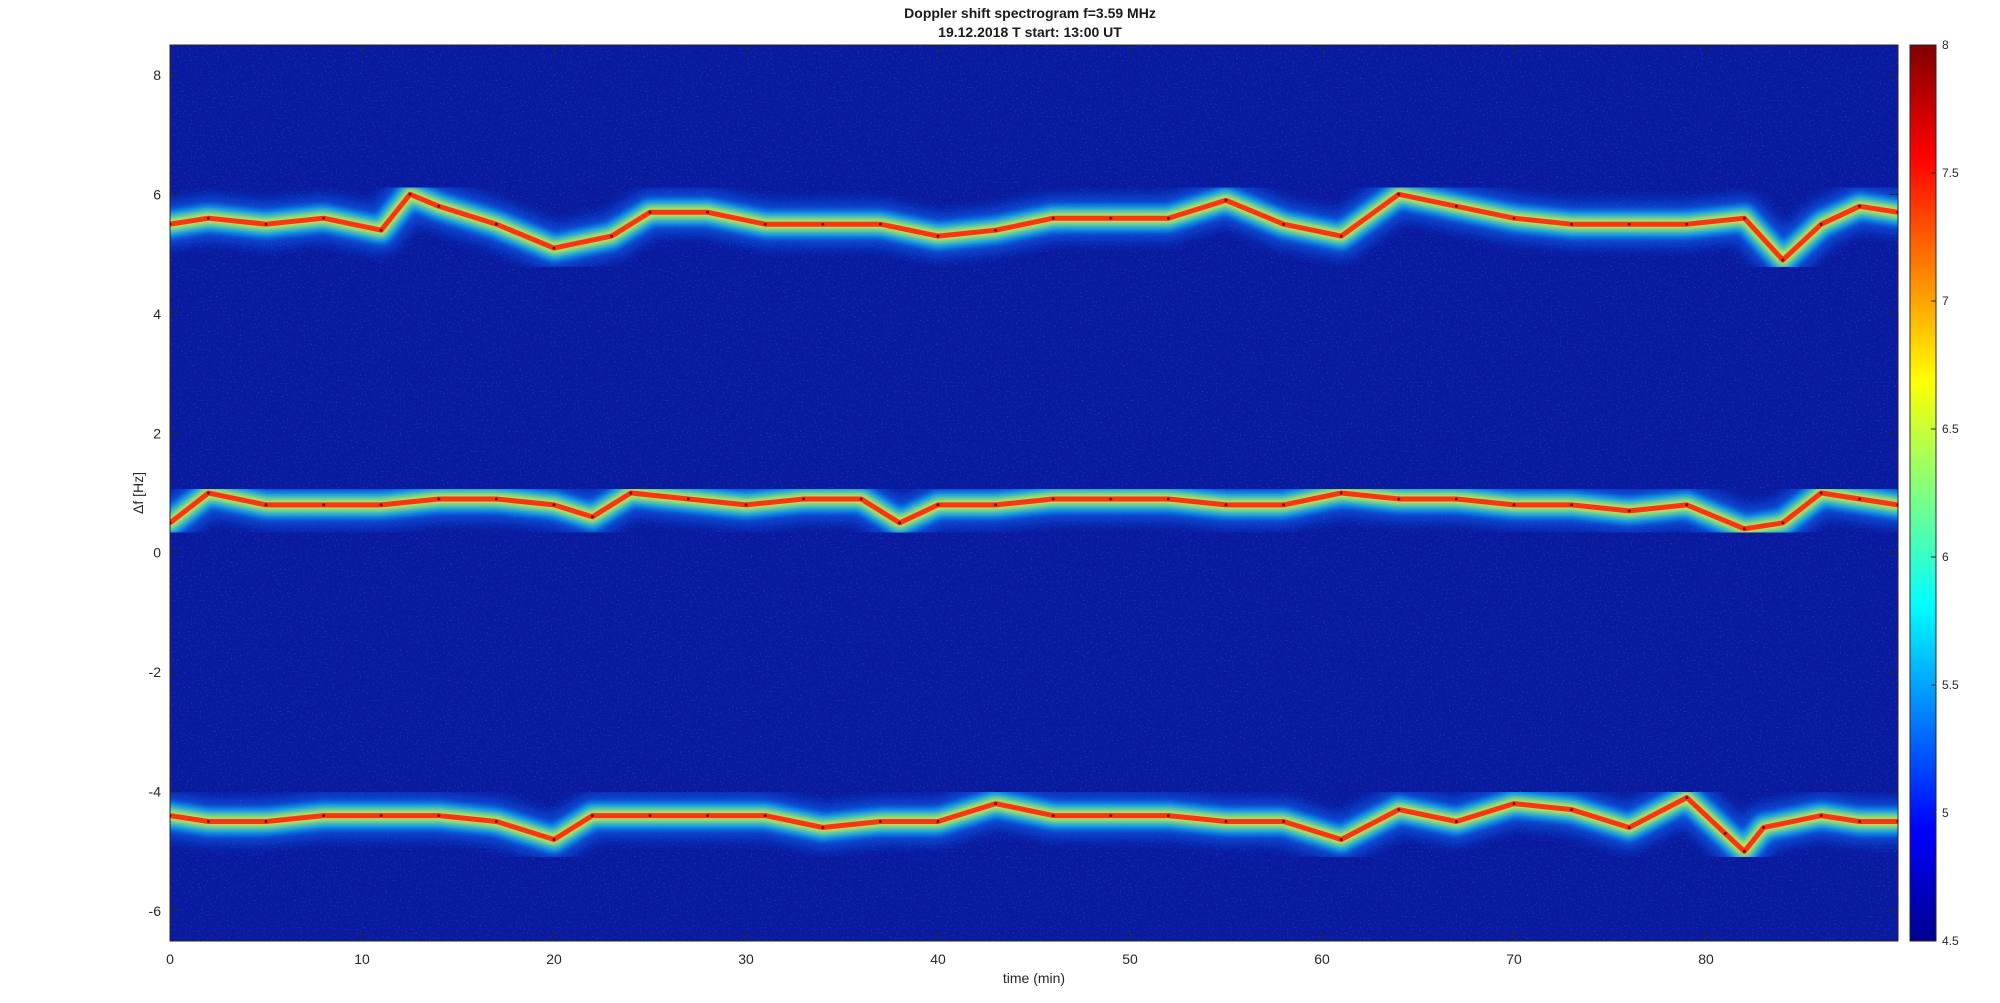 The image size is (2000, 1003). What do you see at coordinates (1514, 959) in the screenshot?
I see `x-tick-label: 70` at bounding box center [1514, 959].